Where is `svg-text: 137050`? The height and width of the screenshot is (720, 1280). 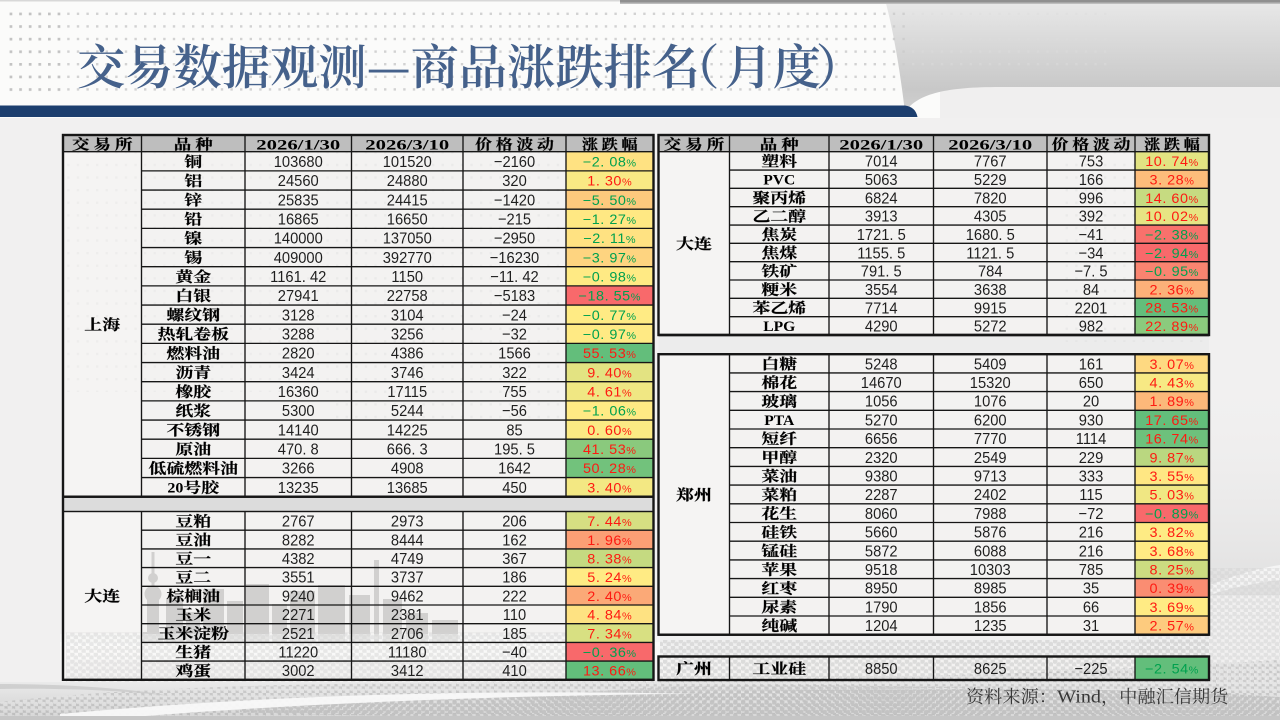 svg-text: 137050 is located at coordinates (407, 239).